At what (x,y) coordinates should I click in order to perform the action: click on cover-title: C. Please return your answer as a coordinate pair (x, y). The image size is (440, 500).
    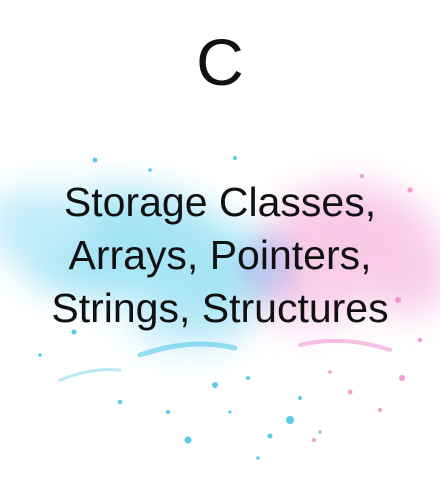
    Looking at the image, I should click on (220, 62).